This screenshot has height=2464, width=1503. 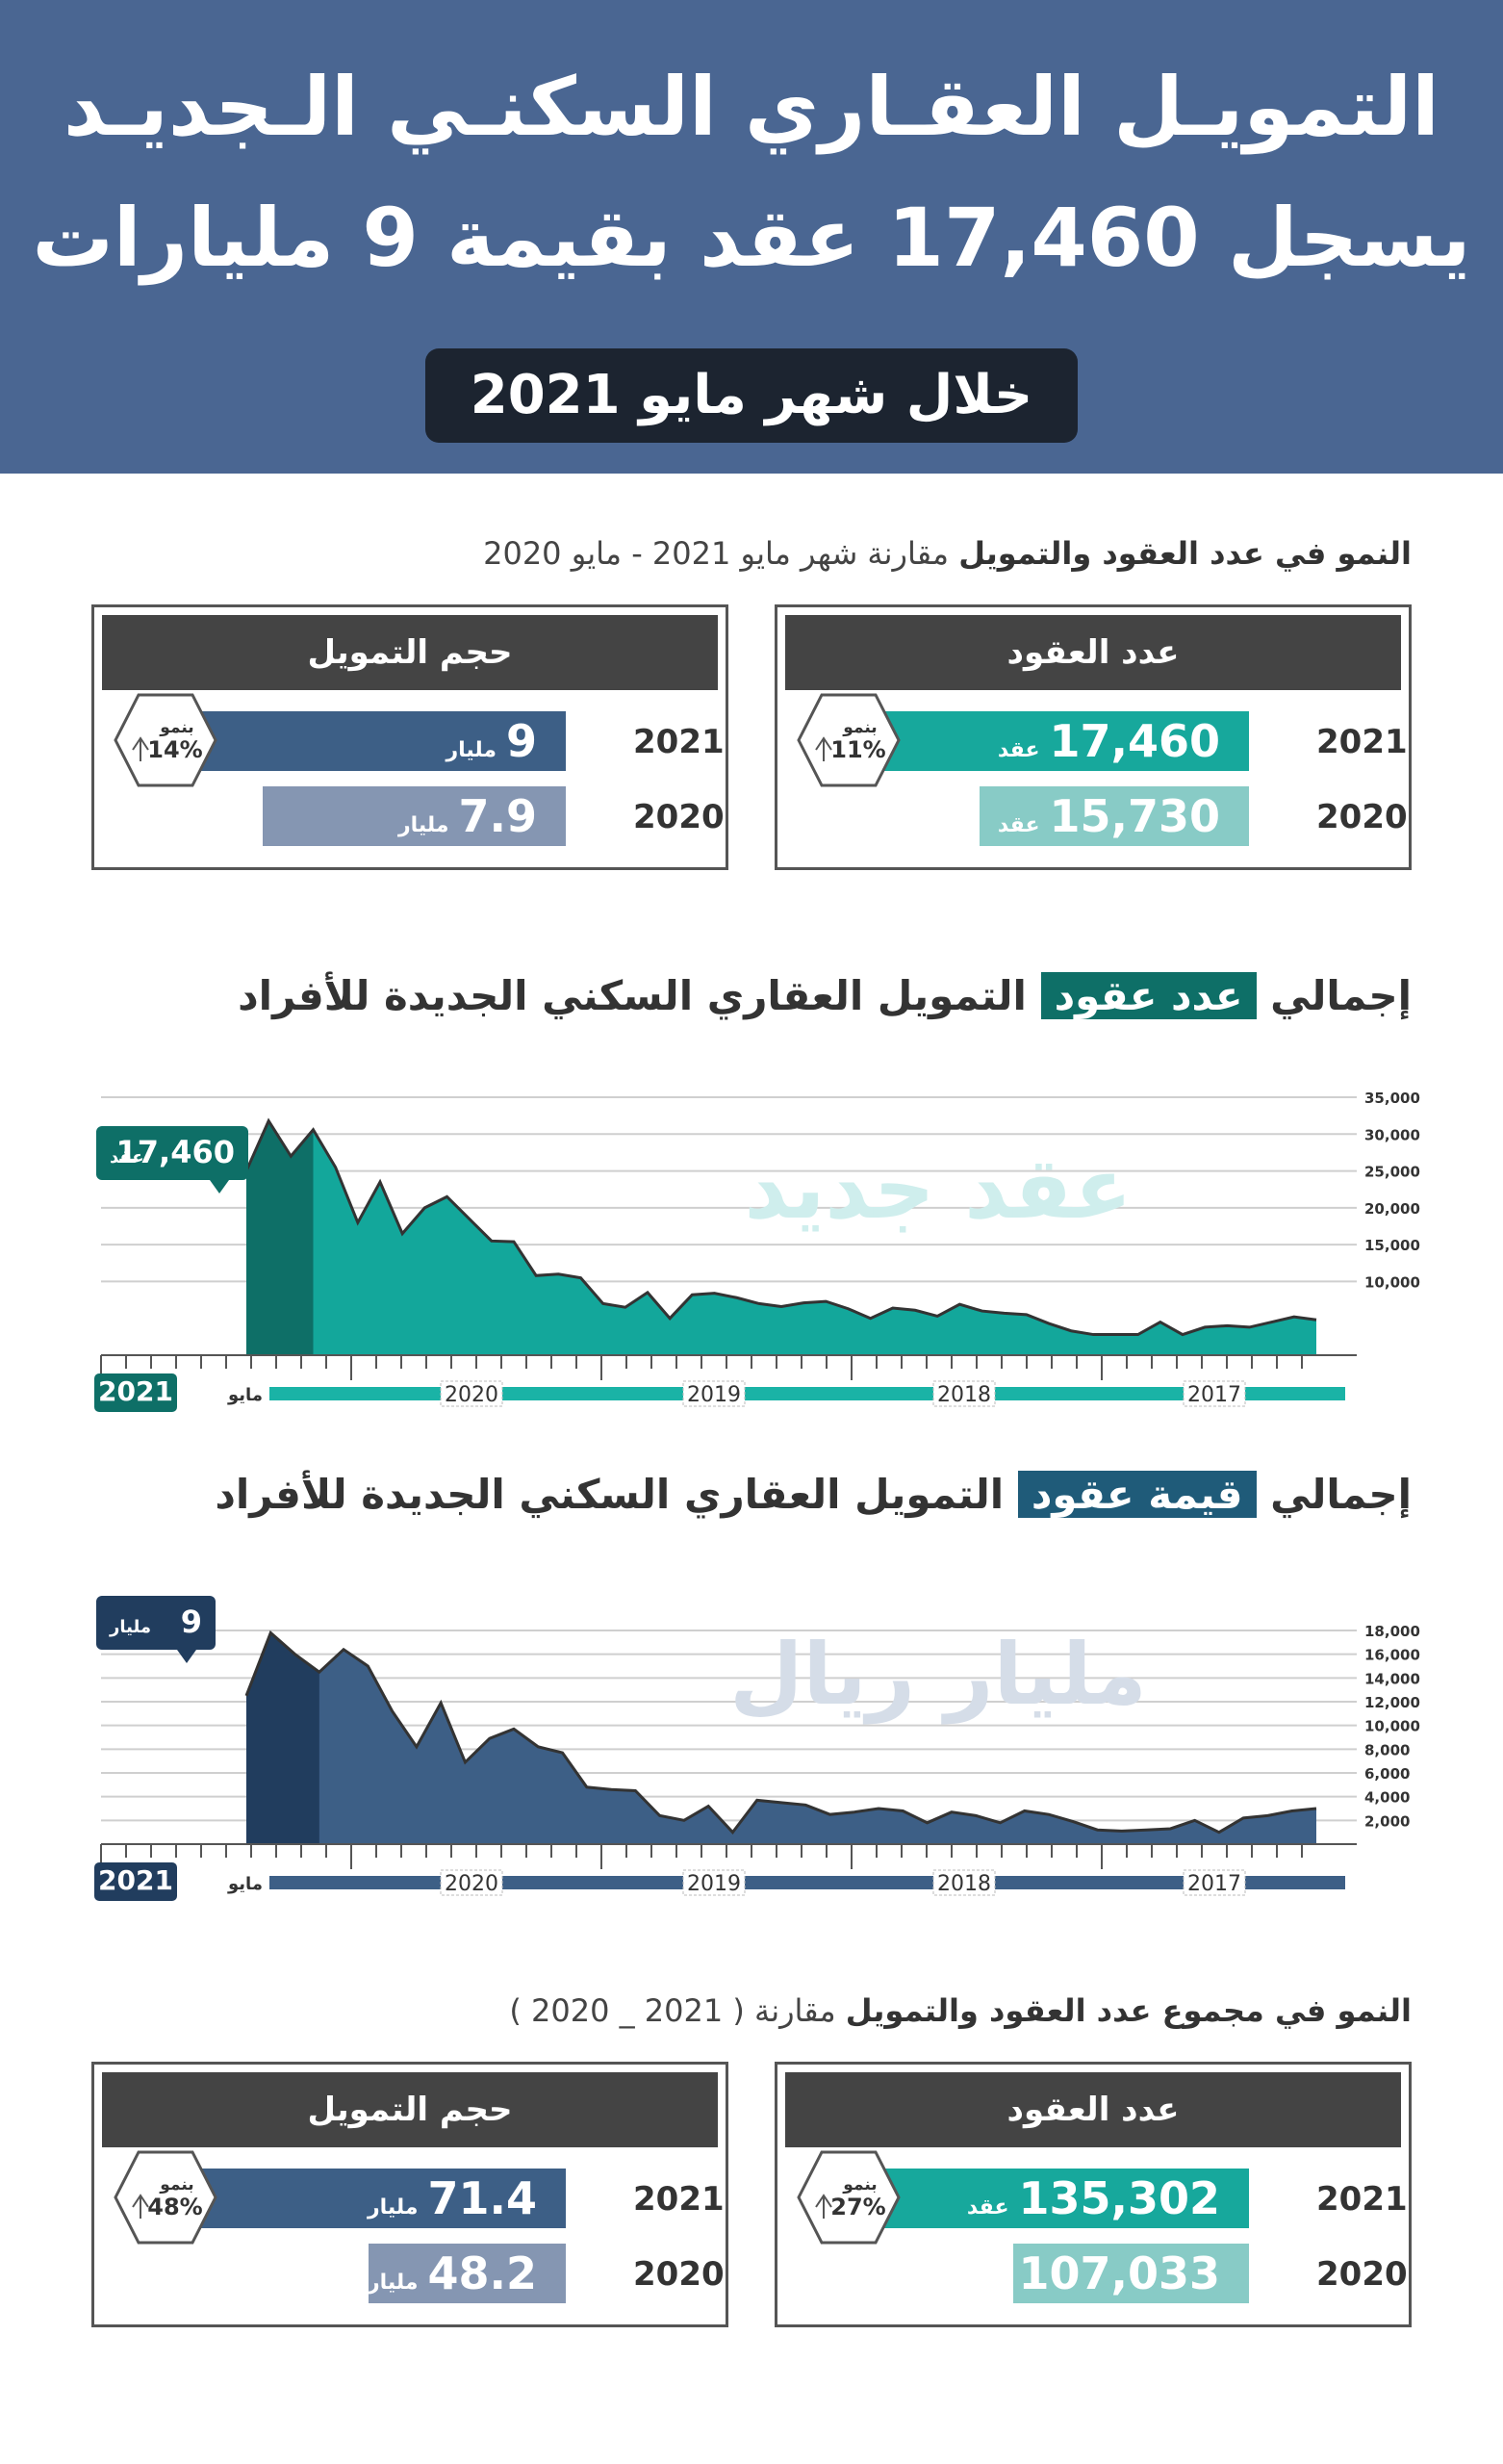 What do you see at coordinates (632, 995) in the screenshot?
I see `chart1-title-post: التمويل العقاري السكني الجديدة للأفراد` at bounding box center [632, 995].